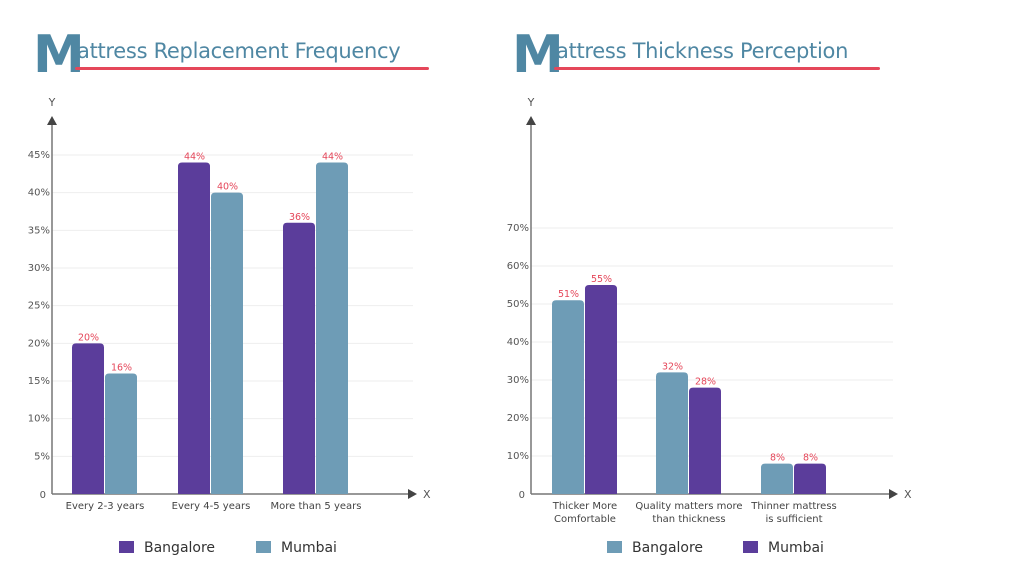 This screenshot has width=1024, height=587. Describe the element at coordinates (39, 155) in the screenshot. I see `y-tick-label: 45%` at that location.